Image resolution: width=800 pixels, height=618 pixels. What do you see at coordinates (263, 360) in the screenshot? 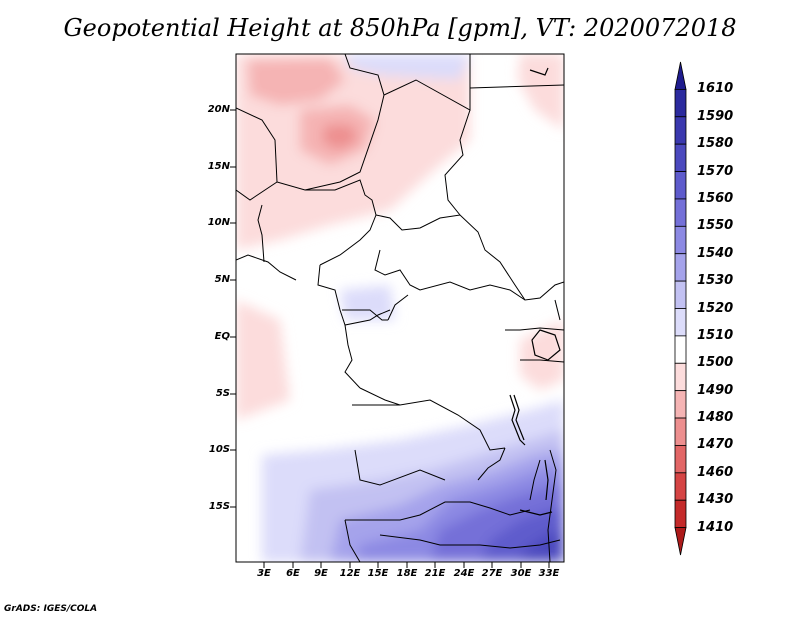
I see `contour-1500-west` at bounding box center [263, 360].